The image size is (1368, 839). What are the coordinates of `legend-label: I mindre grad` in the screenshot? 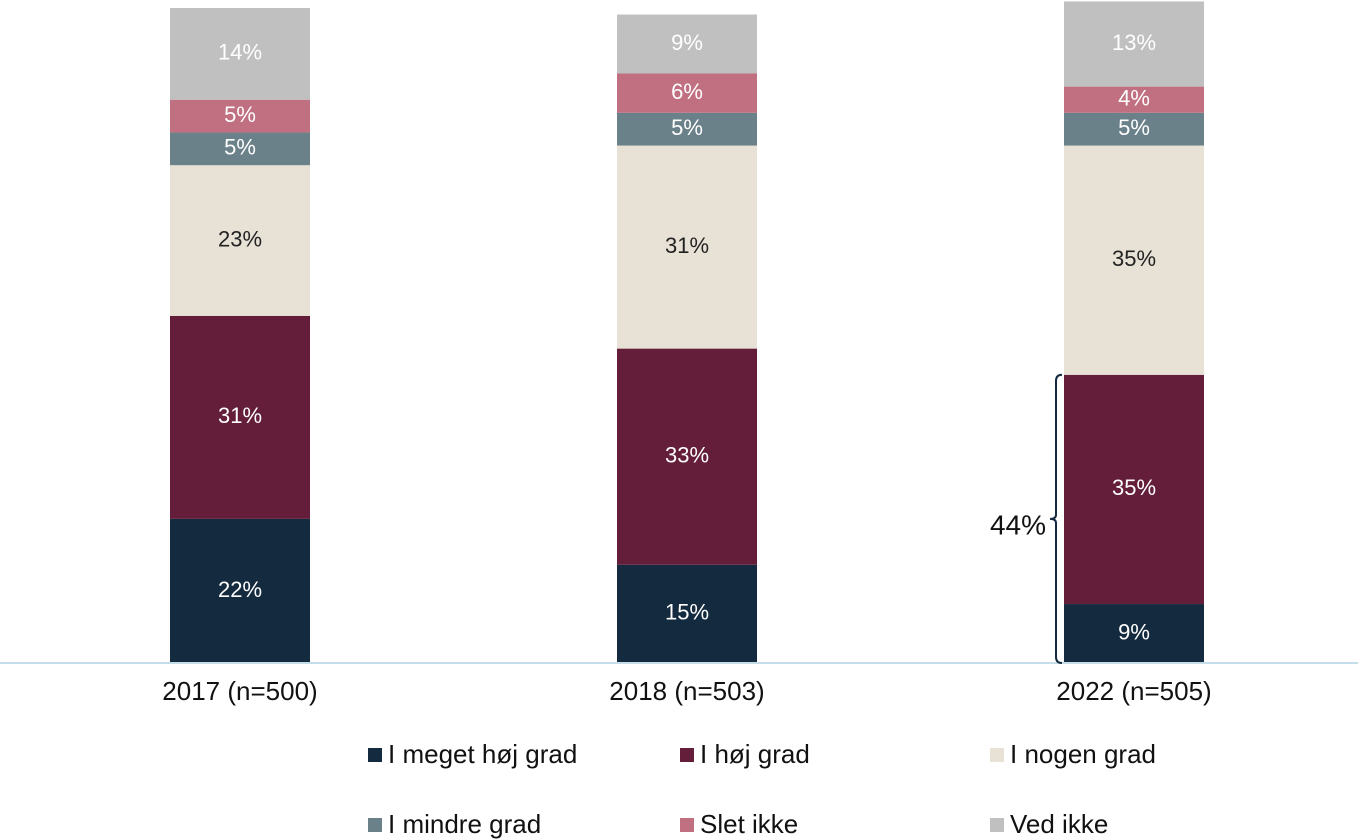 It's located at (464, 824).